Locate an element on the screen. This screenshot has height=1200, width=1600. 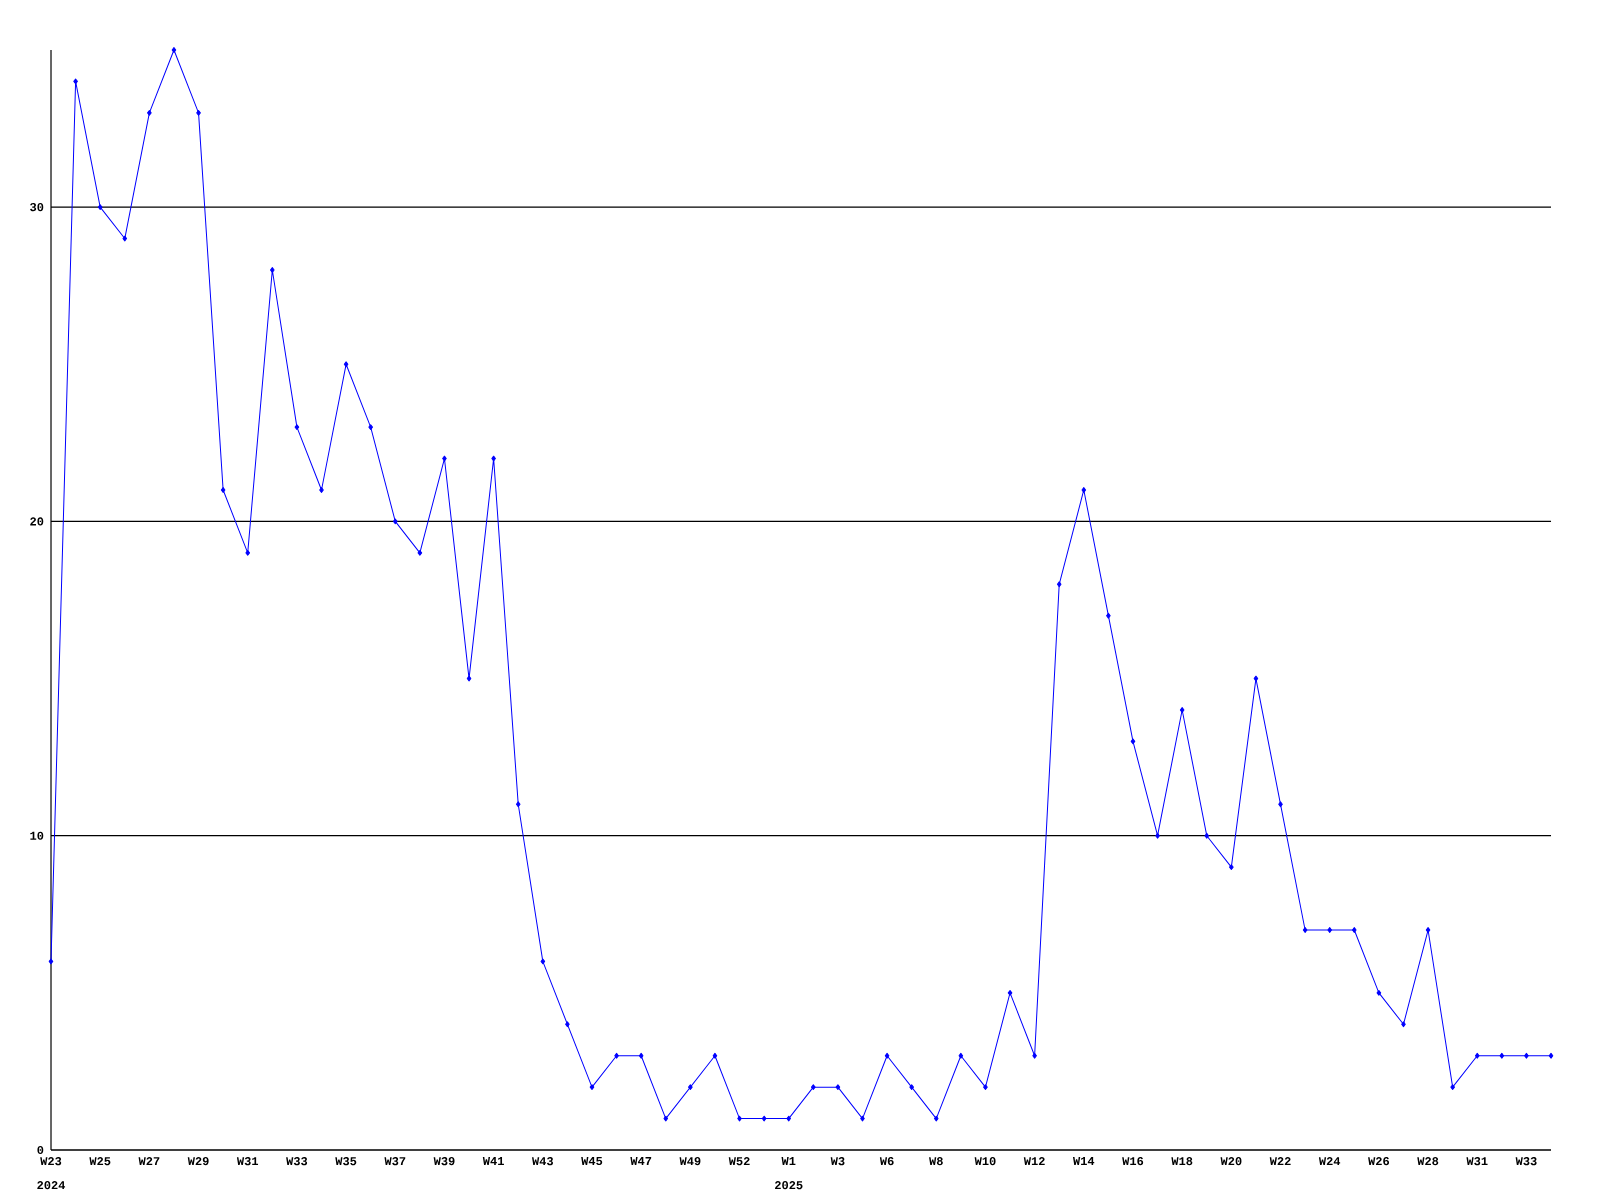
x-tick-label: W18 is located at coordinates (1182, 1161).